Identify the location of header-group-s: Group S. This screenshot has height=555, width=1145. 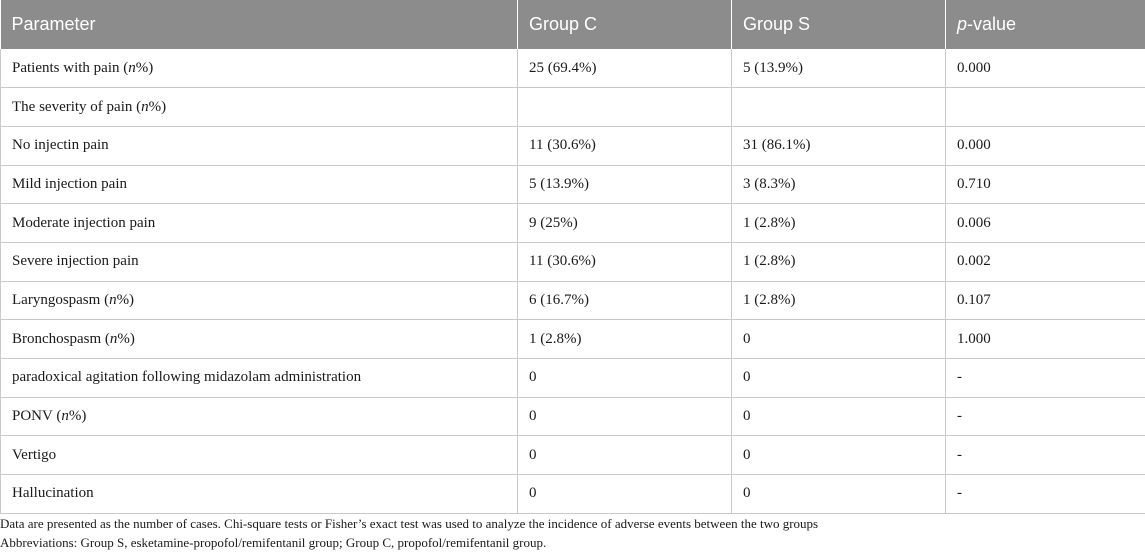
(838, 24).